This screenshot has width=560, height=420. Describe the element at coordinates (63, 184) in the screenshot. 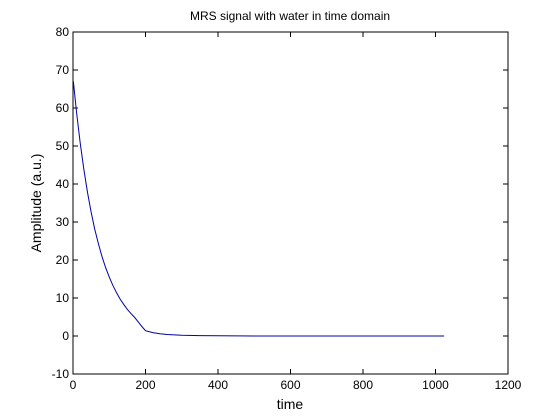

I see `y-tick-label: 40` at that location.